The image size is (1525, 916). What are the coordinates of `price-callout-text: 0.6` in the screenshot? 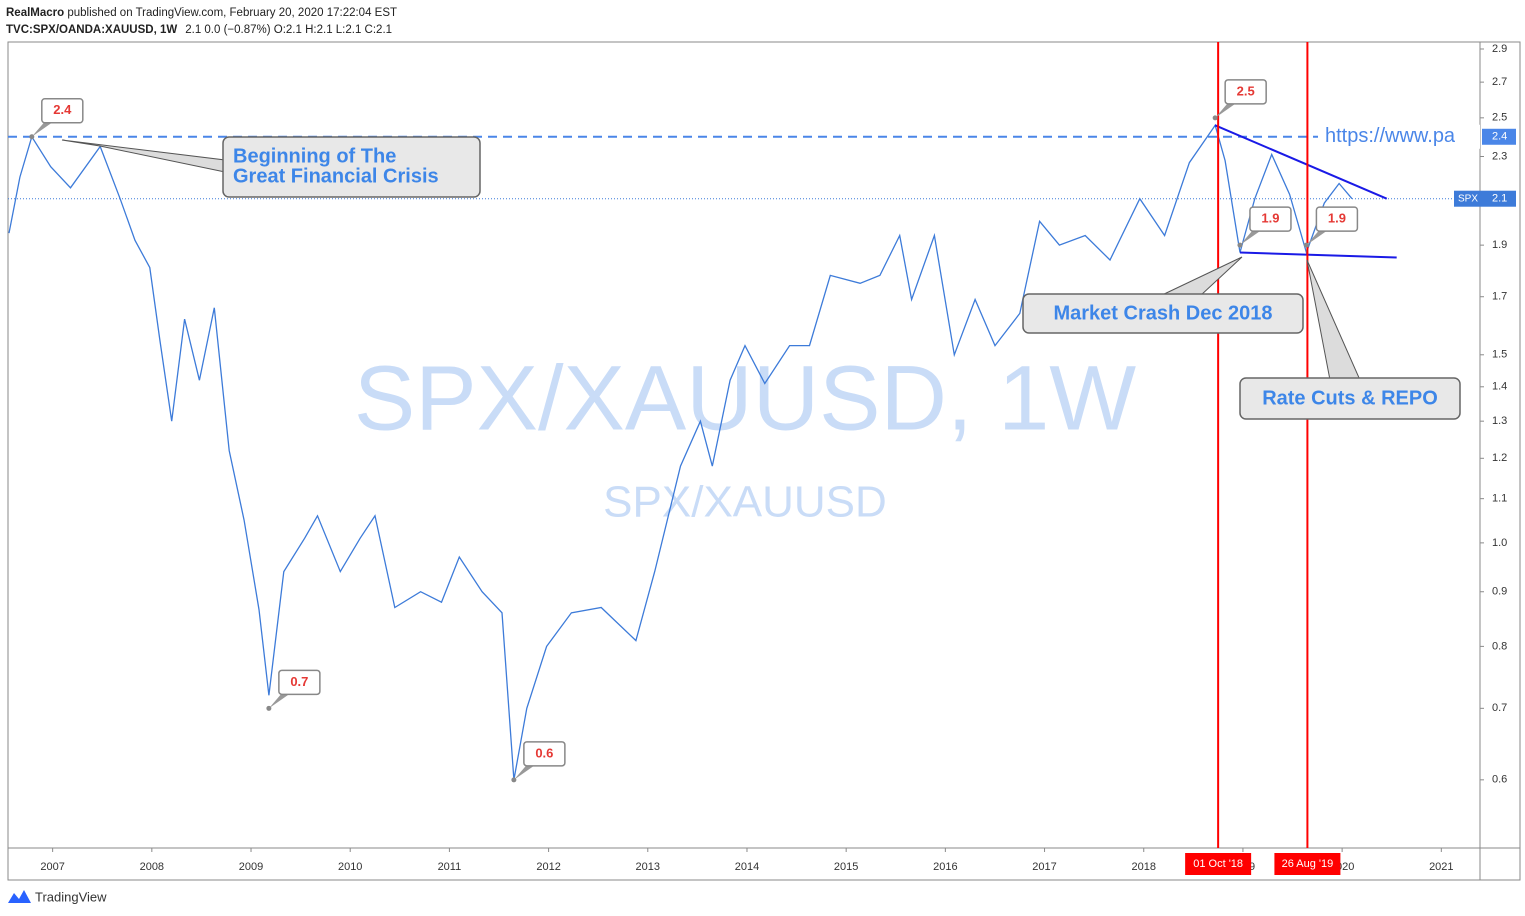 It's located at (544, 752).